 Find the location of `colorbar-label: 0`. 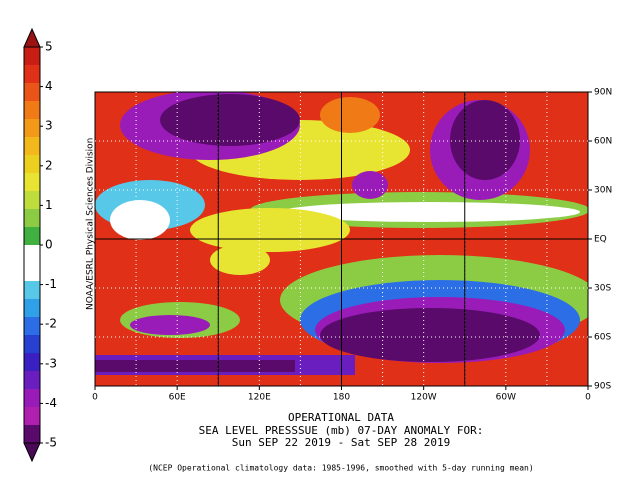

colorbar-label: 0 is located at coordinates (49, 245).